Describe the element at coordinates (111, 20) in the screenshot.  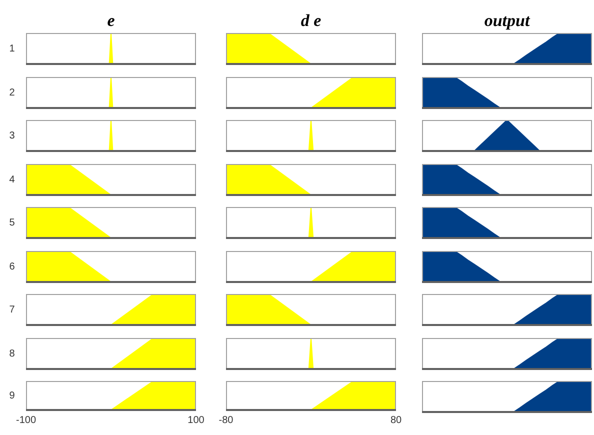
I see `chart-title: e` at that location.